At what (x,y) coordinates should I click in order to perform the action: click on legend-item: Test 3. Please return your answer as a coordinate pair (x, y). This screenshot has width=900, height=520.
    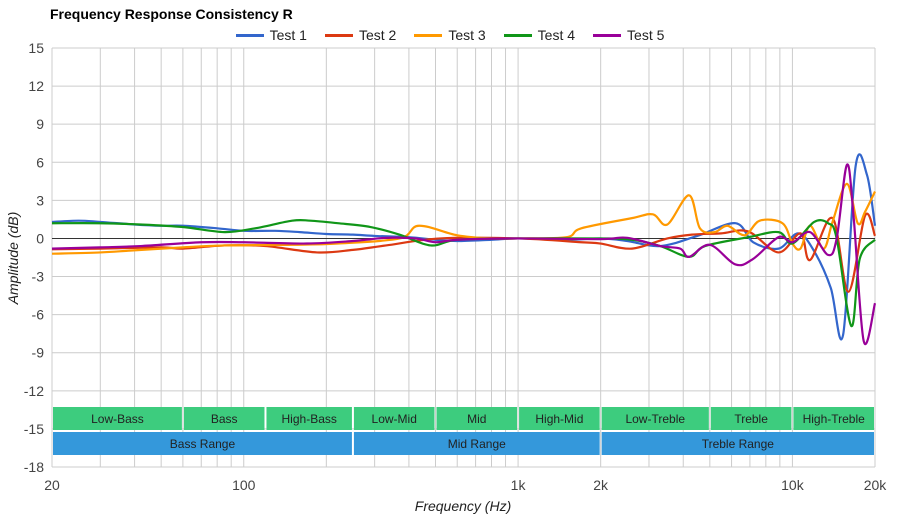
    Looking at the image, I should click on (450, 35).